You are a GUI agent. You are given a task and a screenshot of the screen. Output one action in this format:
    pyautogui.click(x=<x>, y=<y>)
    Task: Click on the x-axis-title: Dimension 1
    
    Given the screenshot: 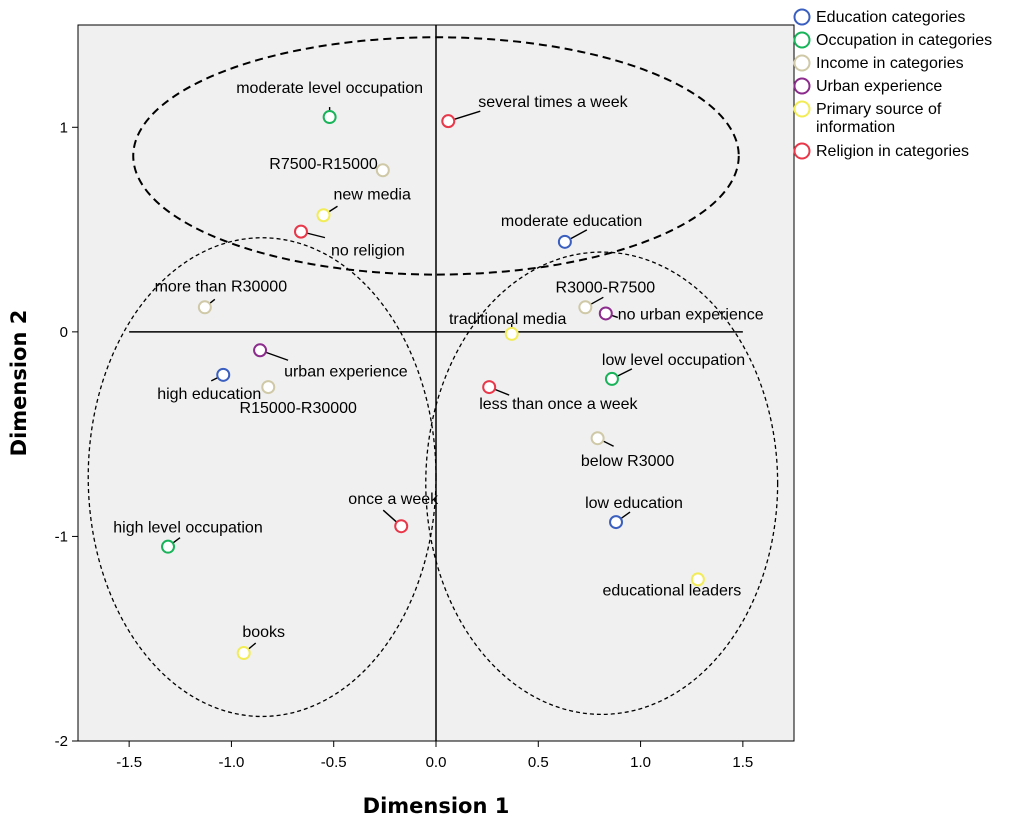 What is the action you would take?
    pyautogui.click(x=436, y=806)
    